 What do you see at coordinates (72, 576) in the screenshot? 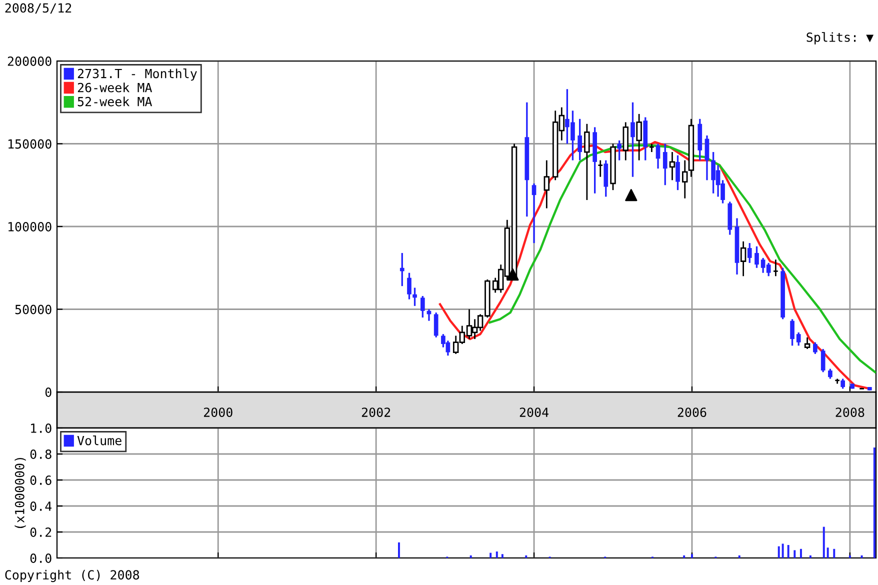
I see `text: Copyright (C) 2008` at bounding box center [72, 576].